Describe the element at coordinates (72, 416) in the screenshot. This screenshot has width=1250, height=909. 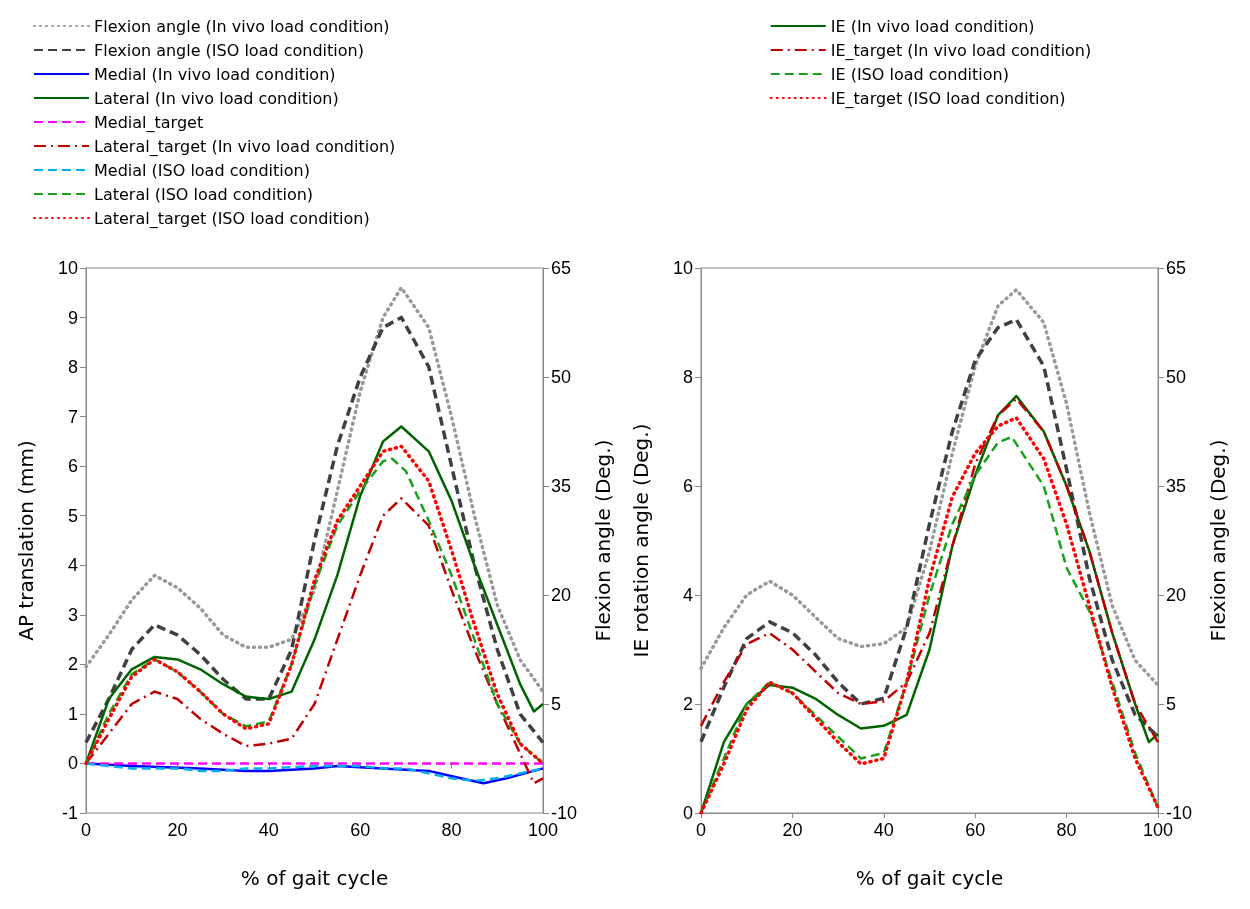
I see `y-tick-label: 7` at that location.